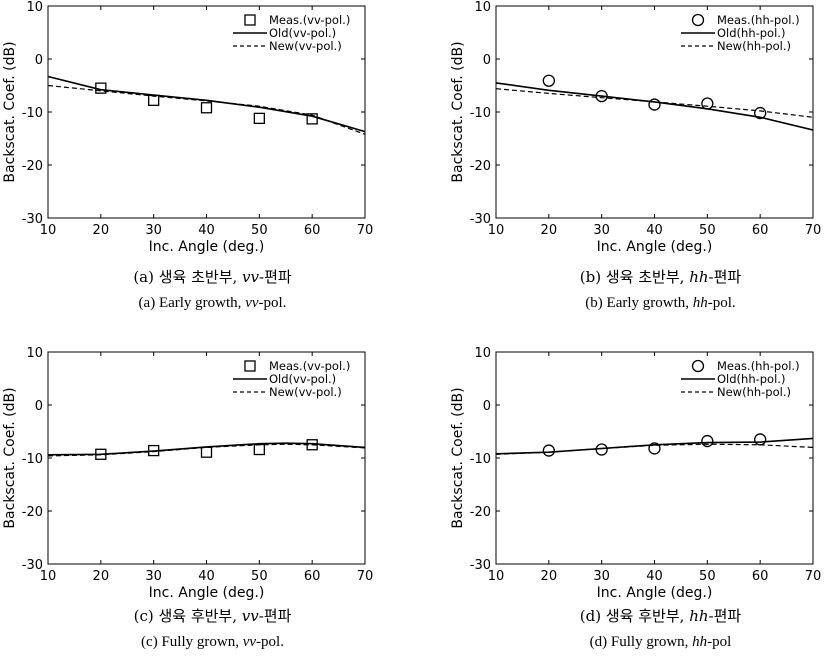  I want to click on caption-suffix: -편파, so click(725, 277).